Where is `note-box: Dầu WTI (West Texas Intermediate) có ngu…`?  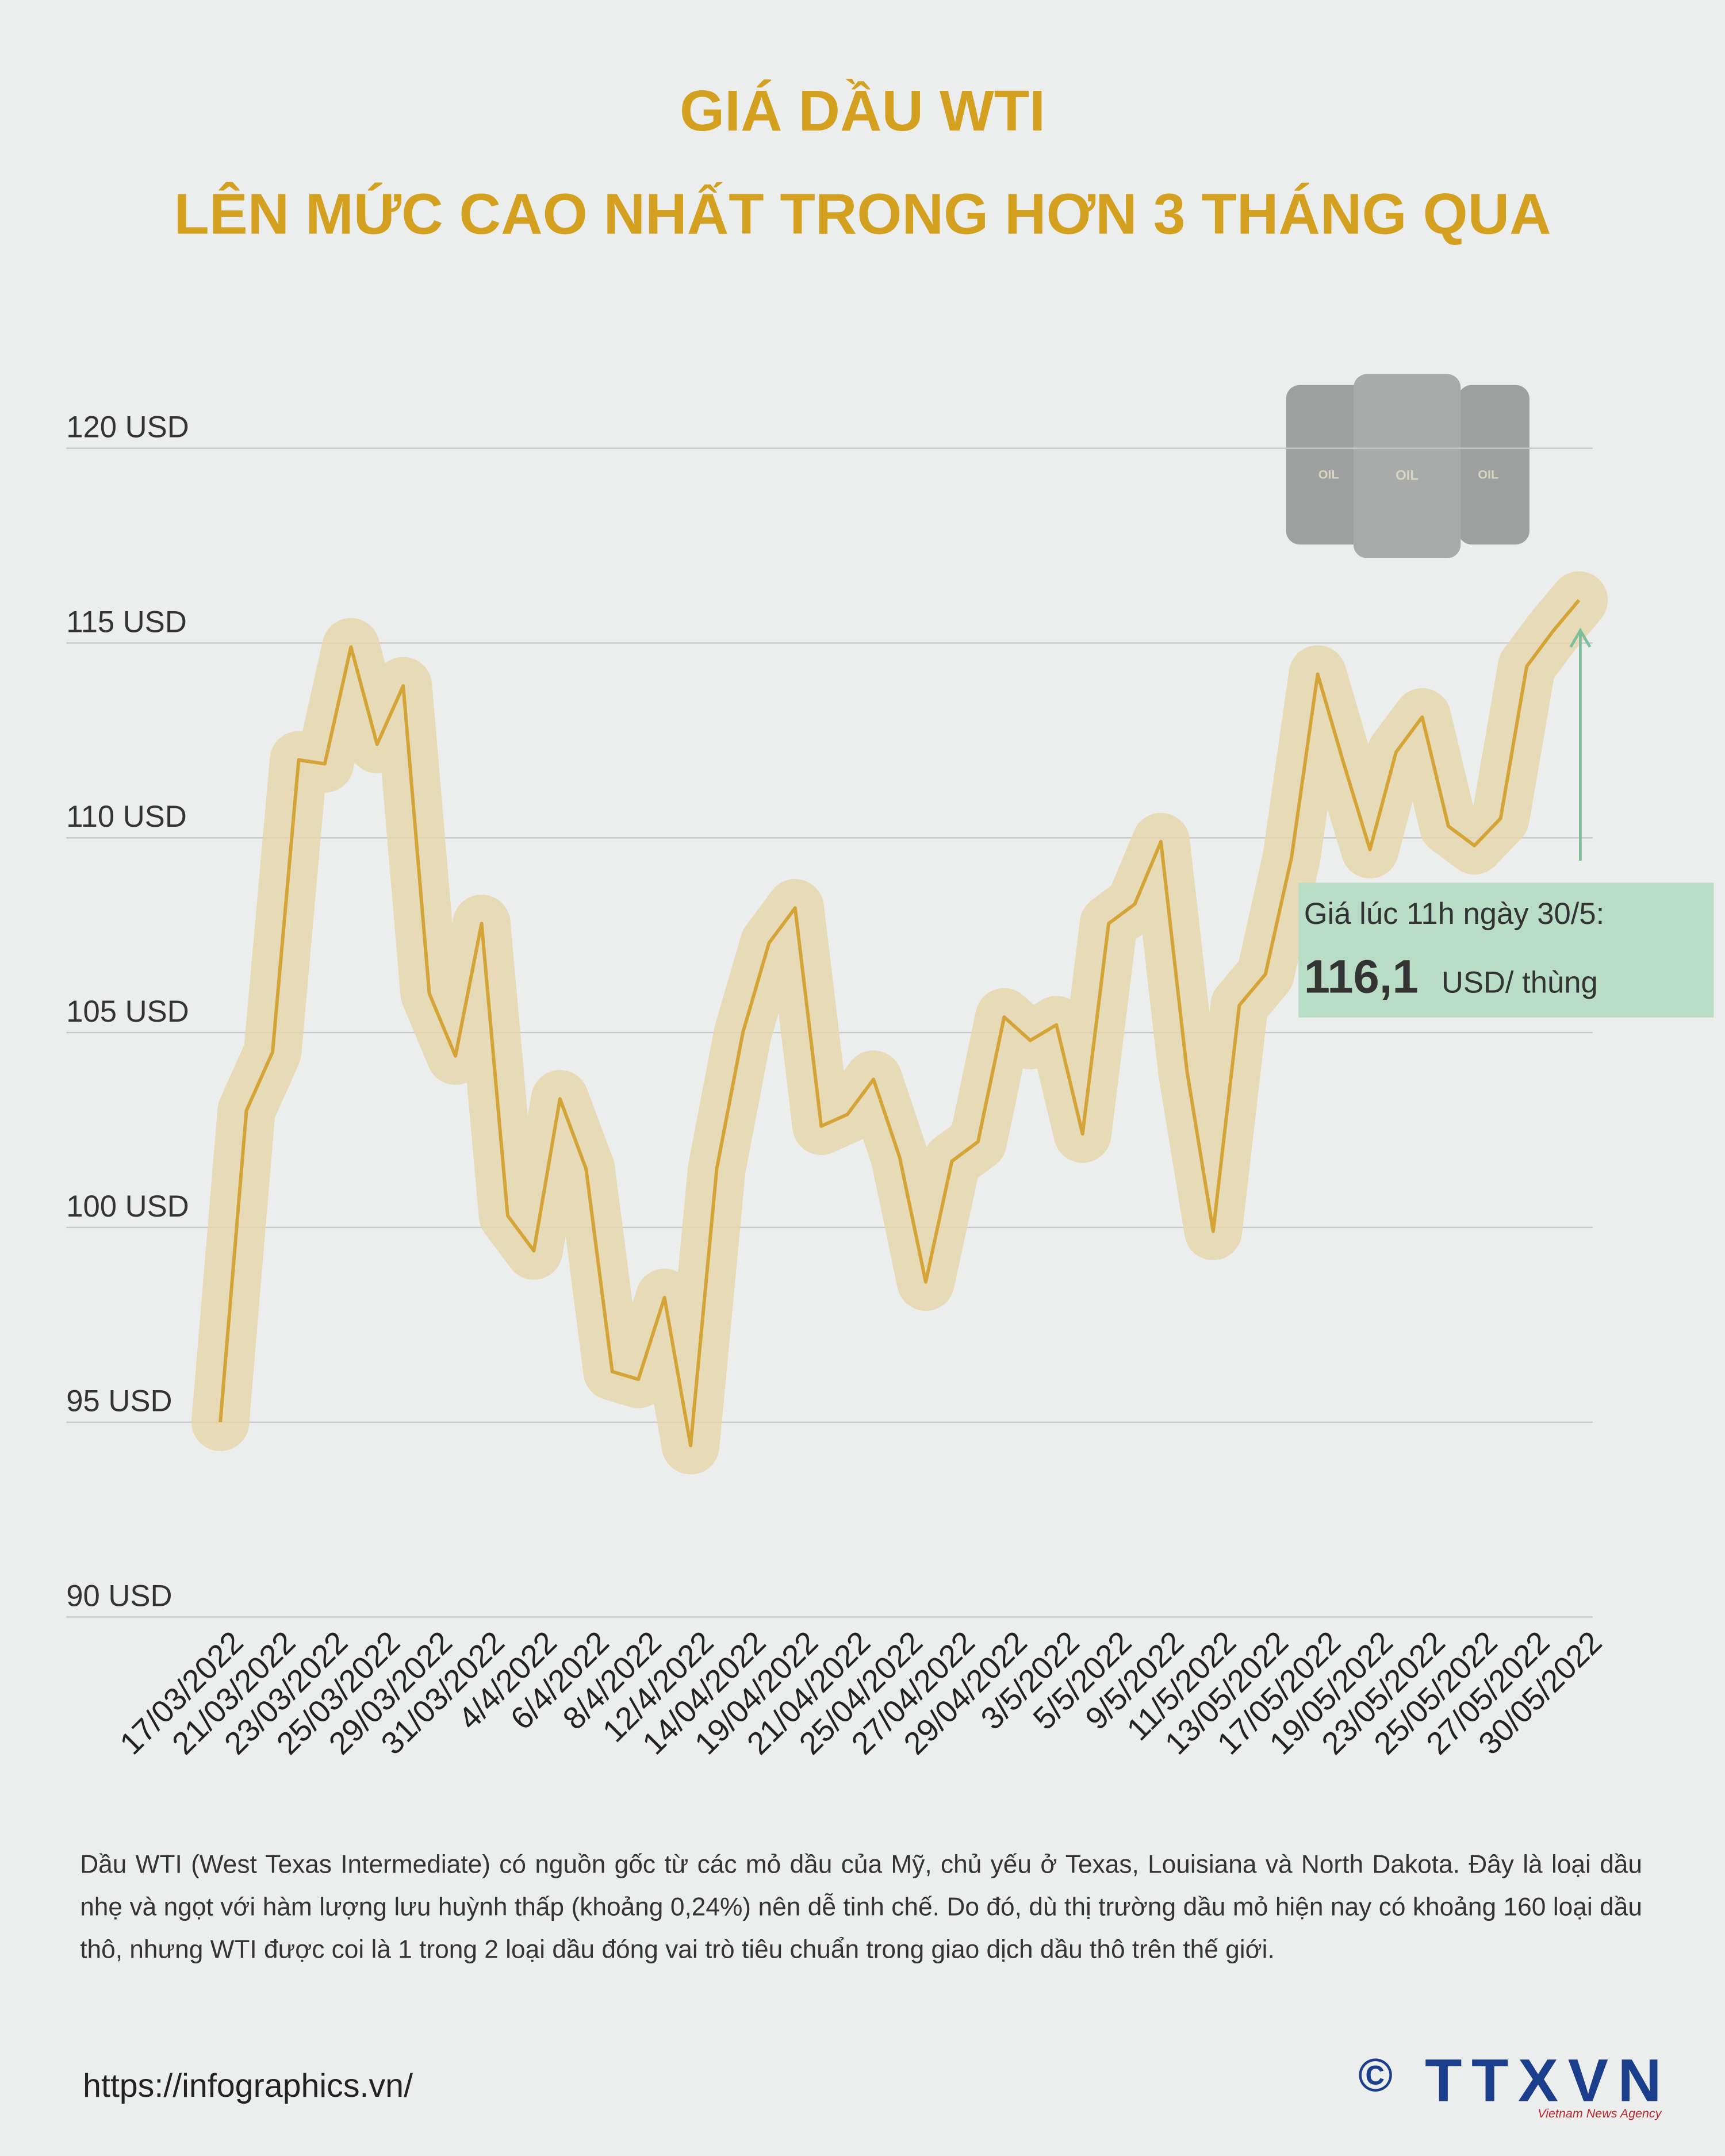
note-box: Dầu WTI (West Texas Intermediate) có ngu… is located at coordinates (861, 1906).